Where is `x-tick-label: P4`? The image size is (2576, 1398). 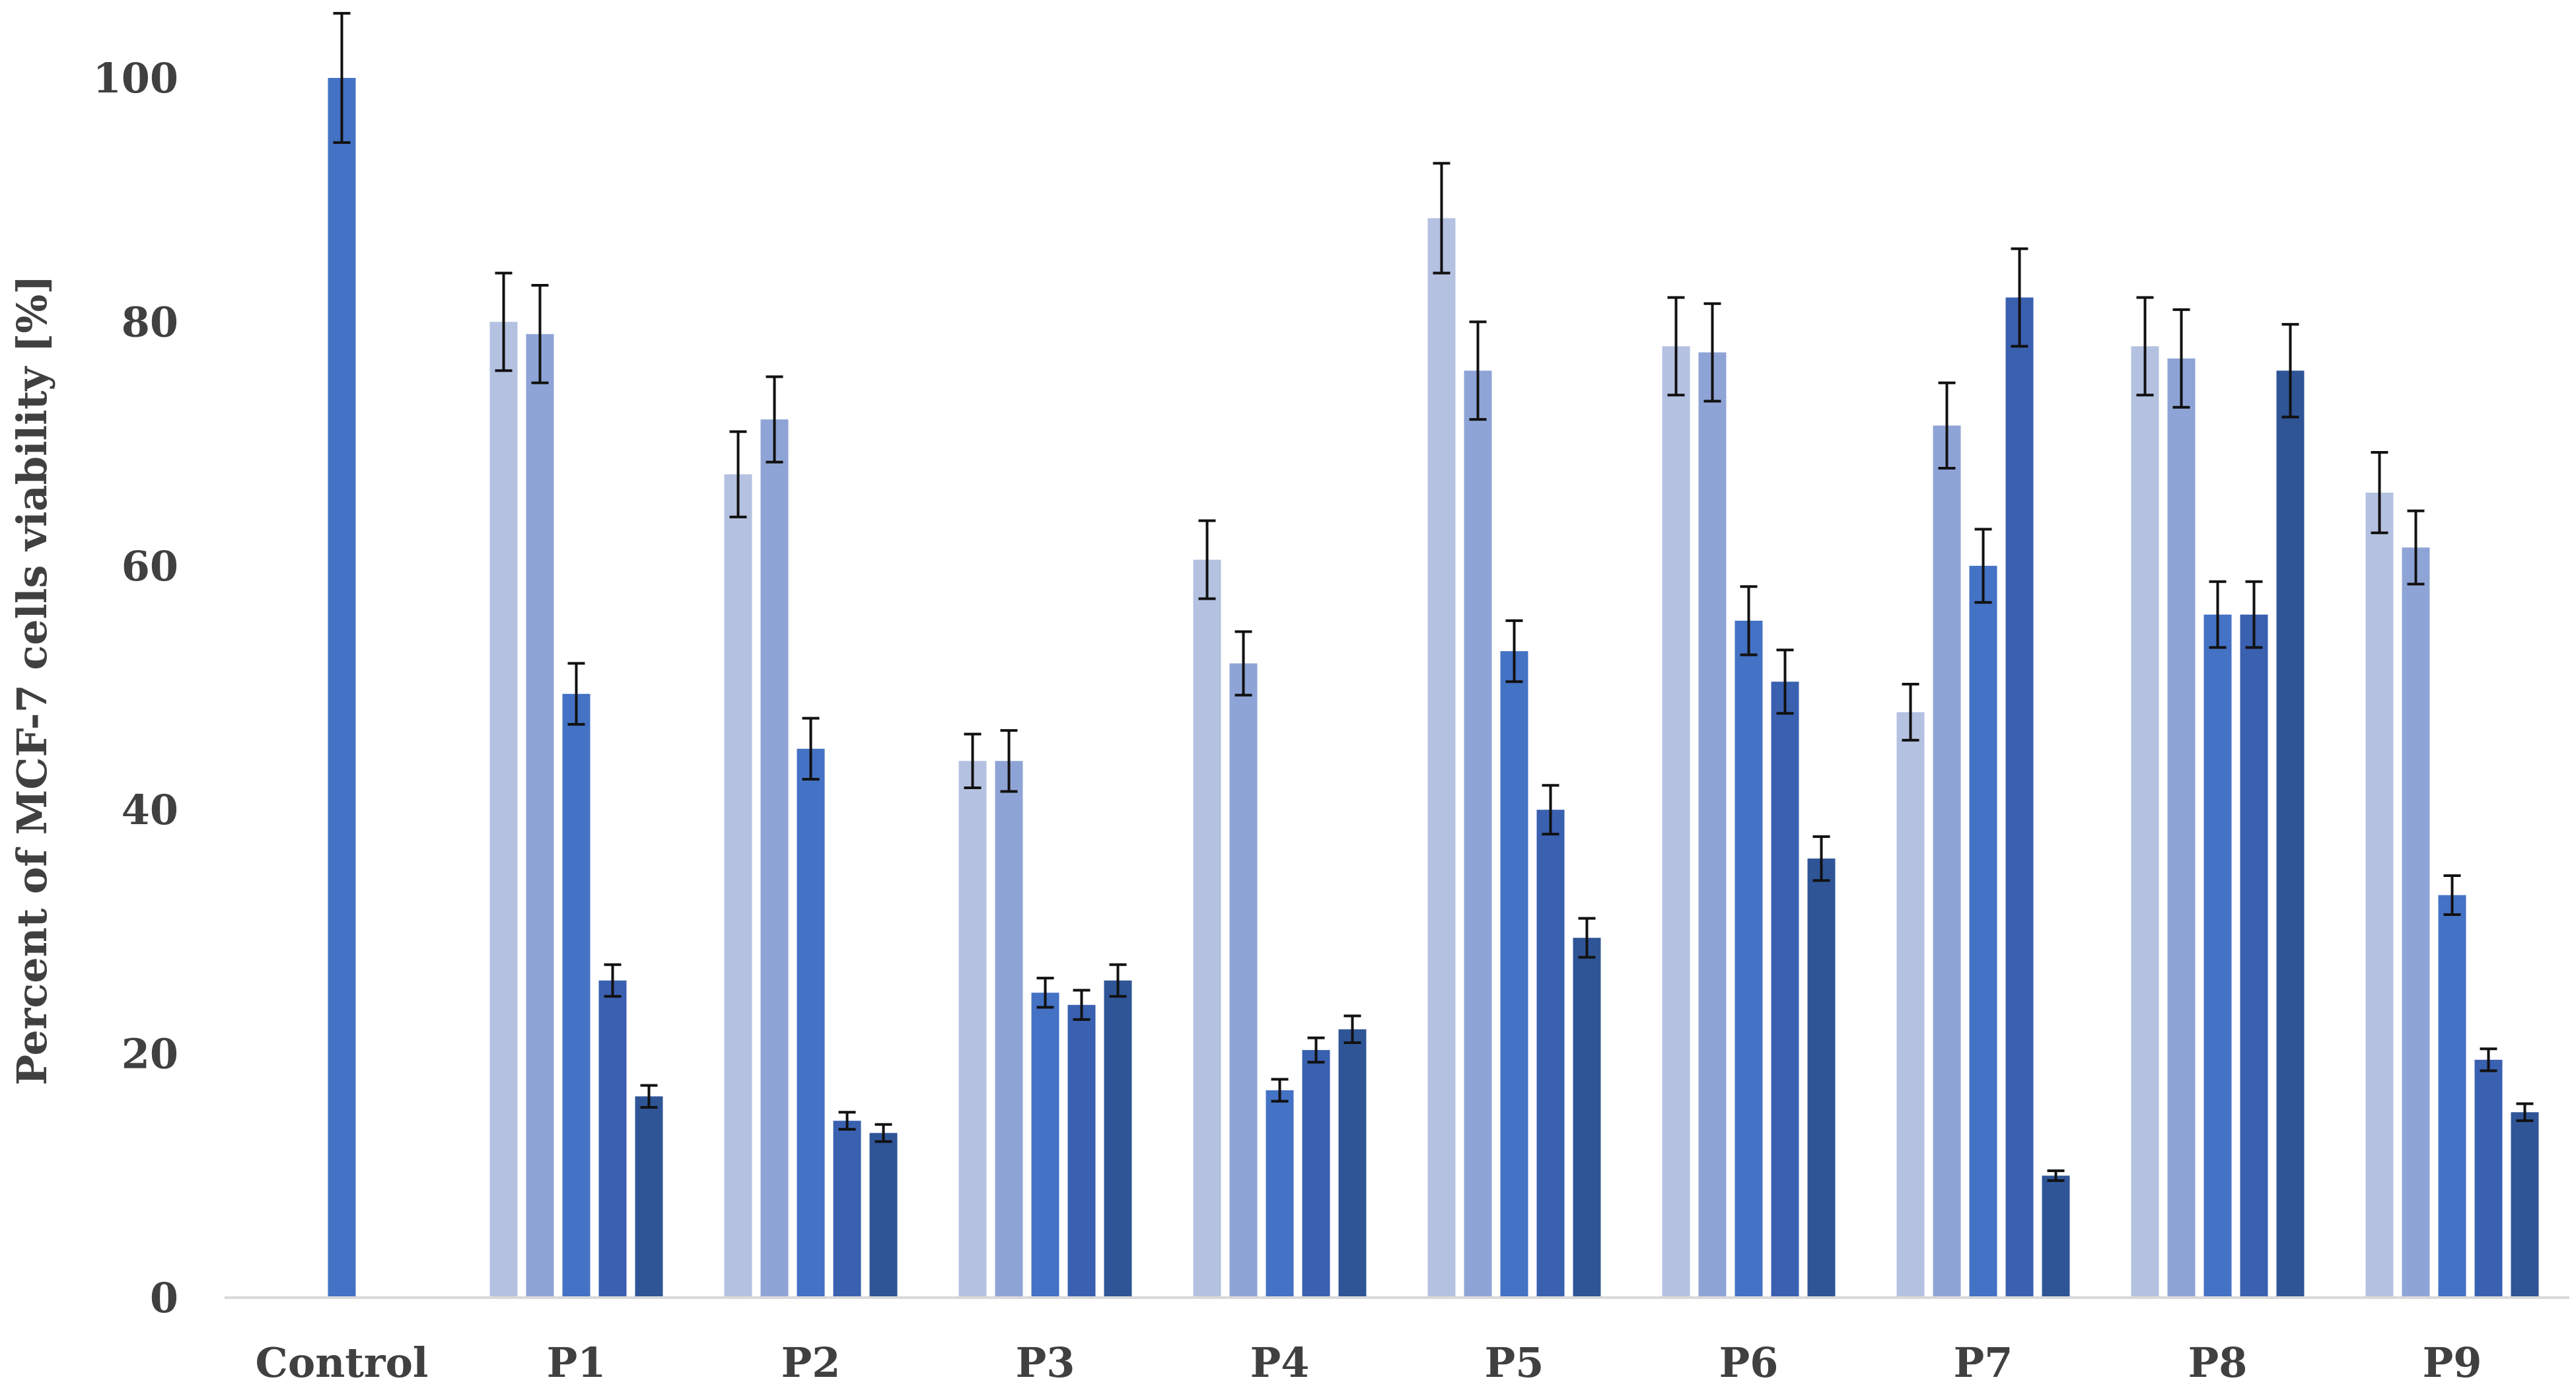
x-tick-label: P4 is located at coordinates (1280, 1363).